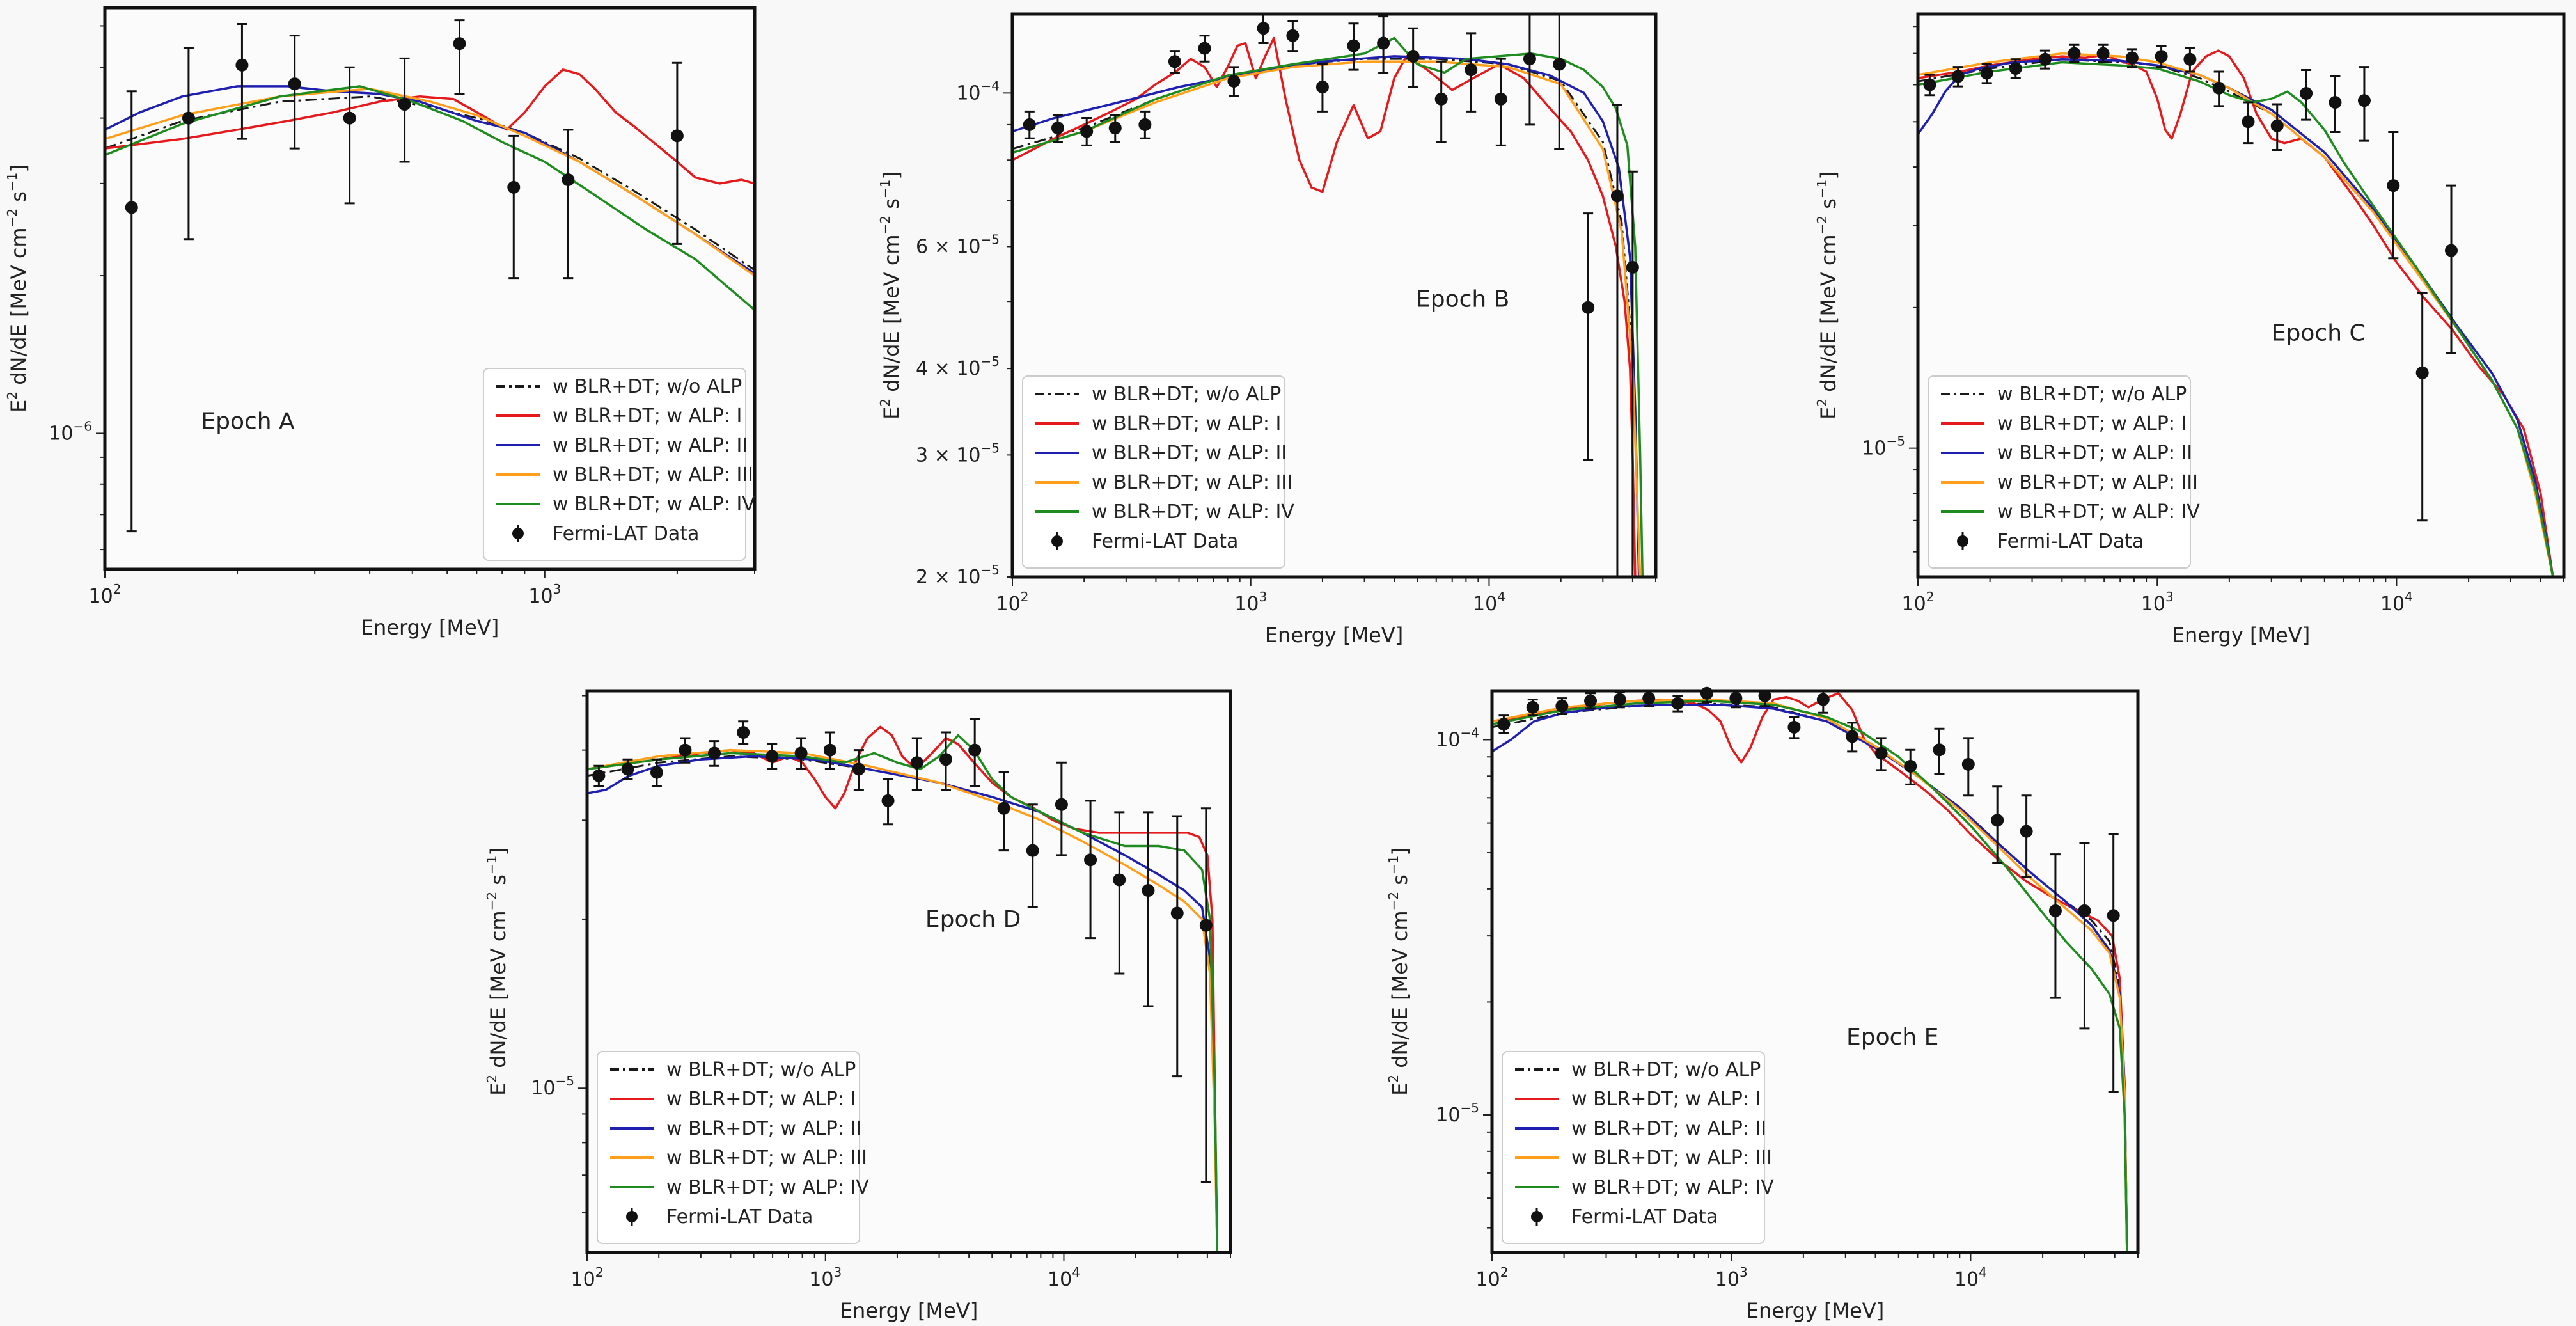  I want to click on epoch-label: Epoch B, so click(1462, 300).